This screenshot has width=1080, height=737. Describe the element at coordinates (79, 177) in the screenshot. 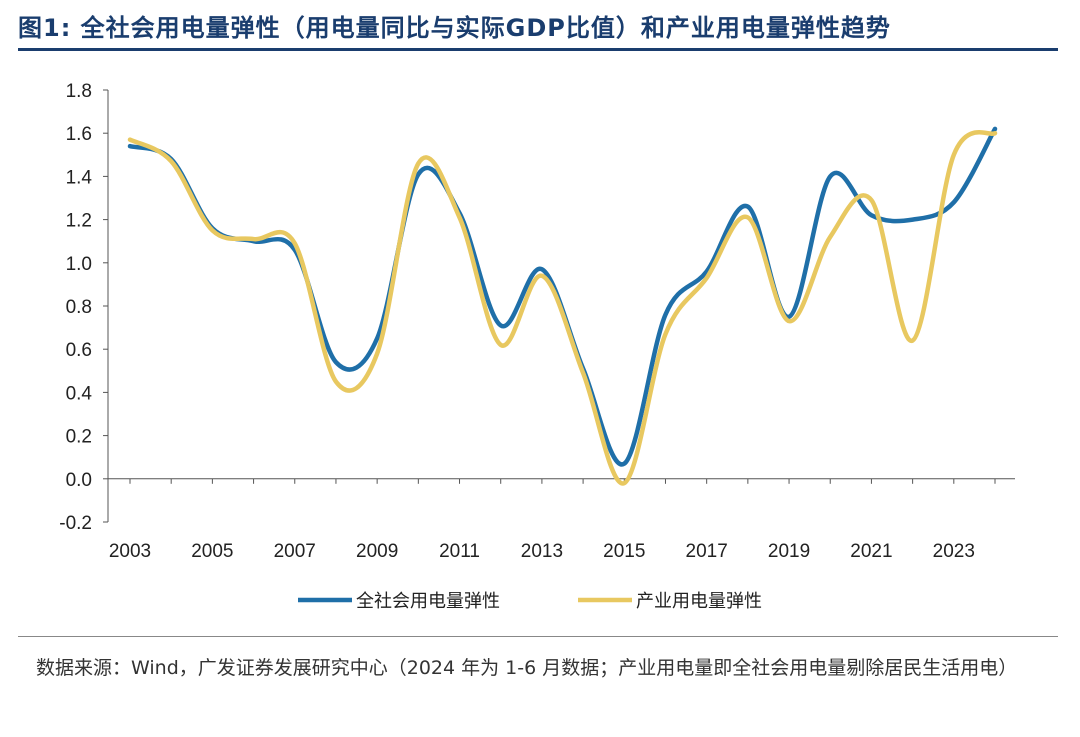

I see `y-tick-label: 1.4` at that location.